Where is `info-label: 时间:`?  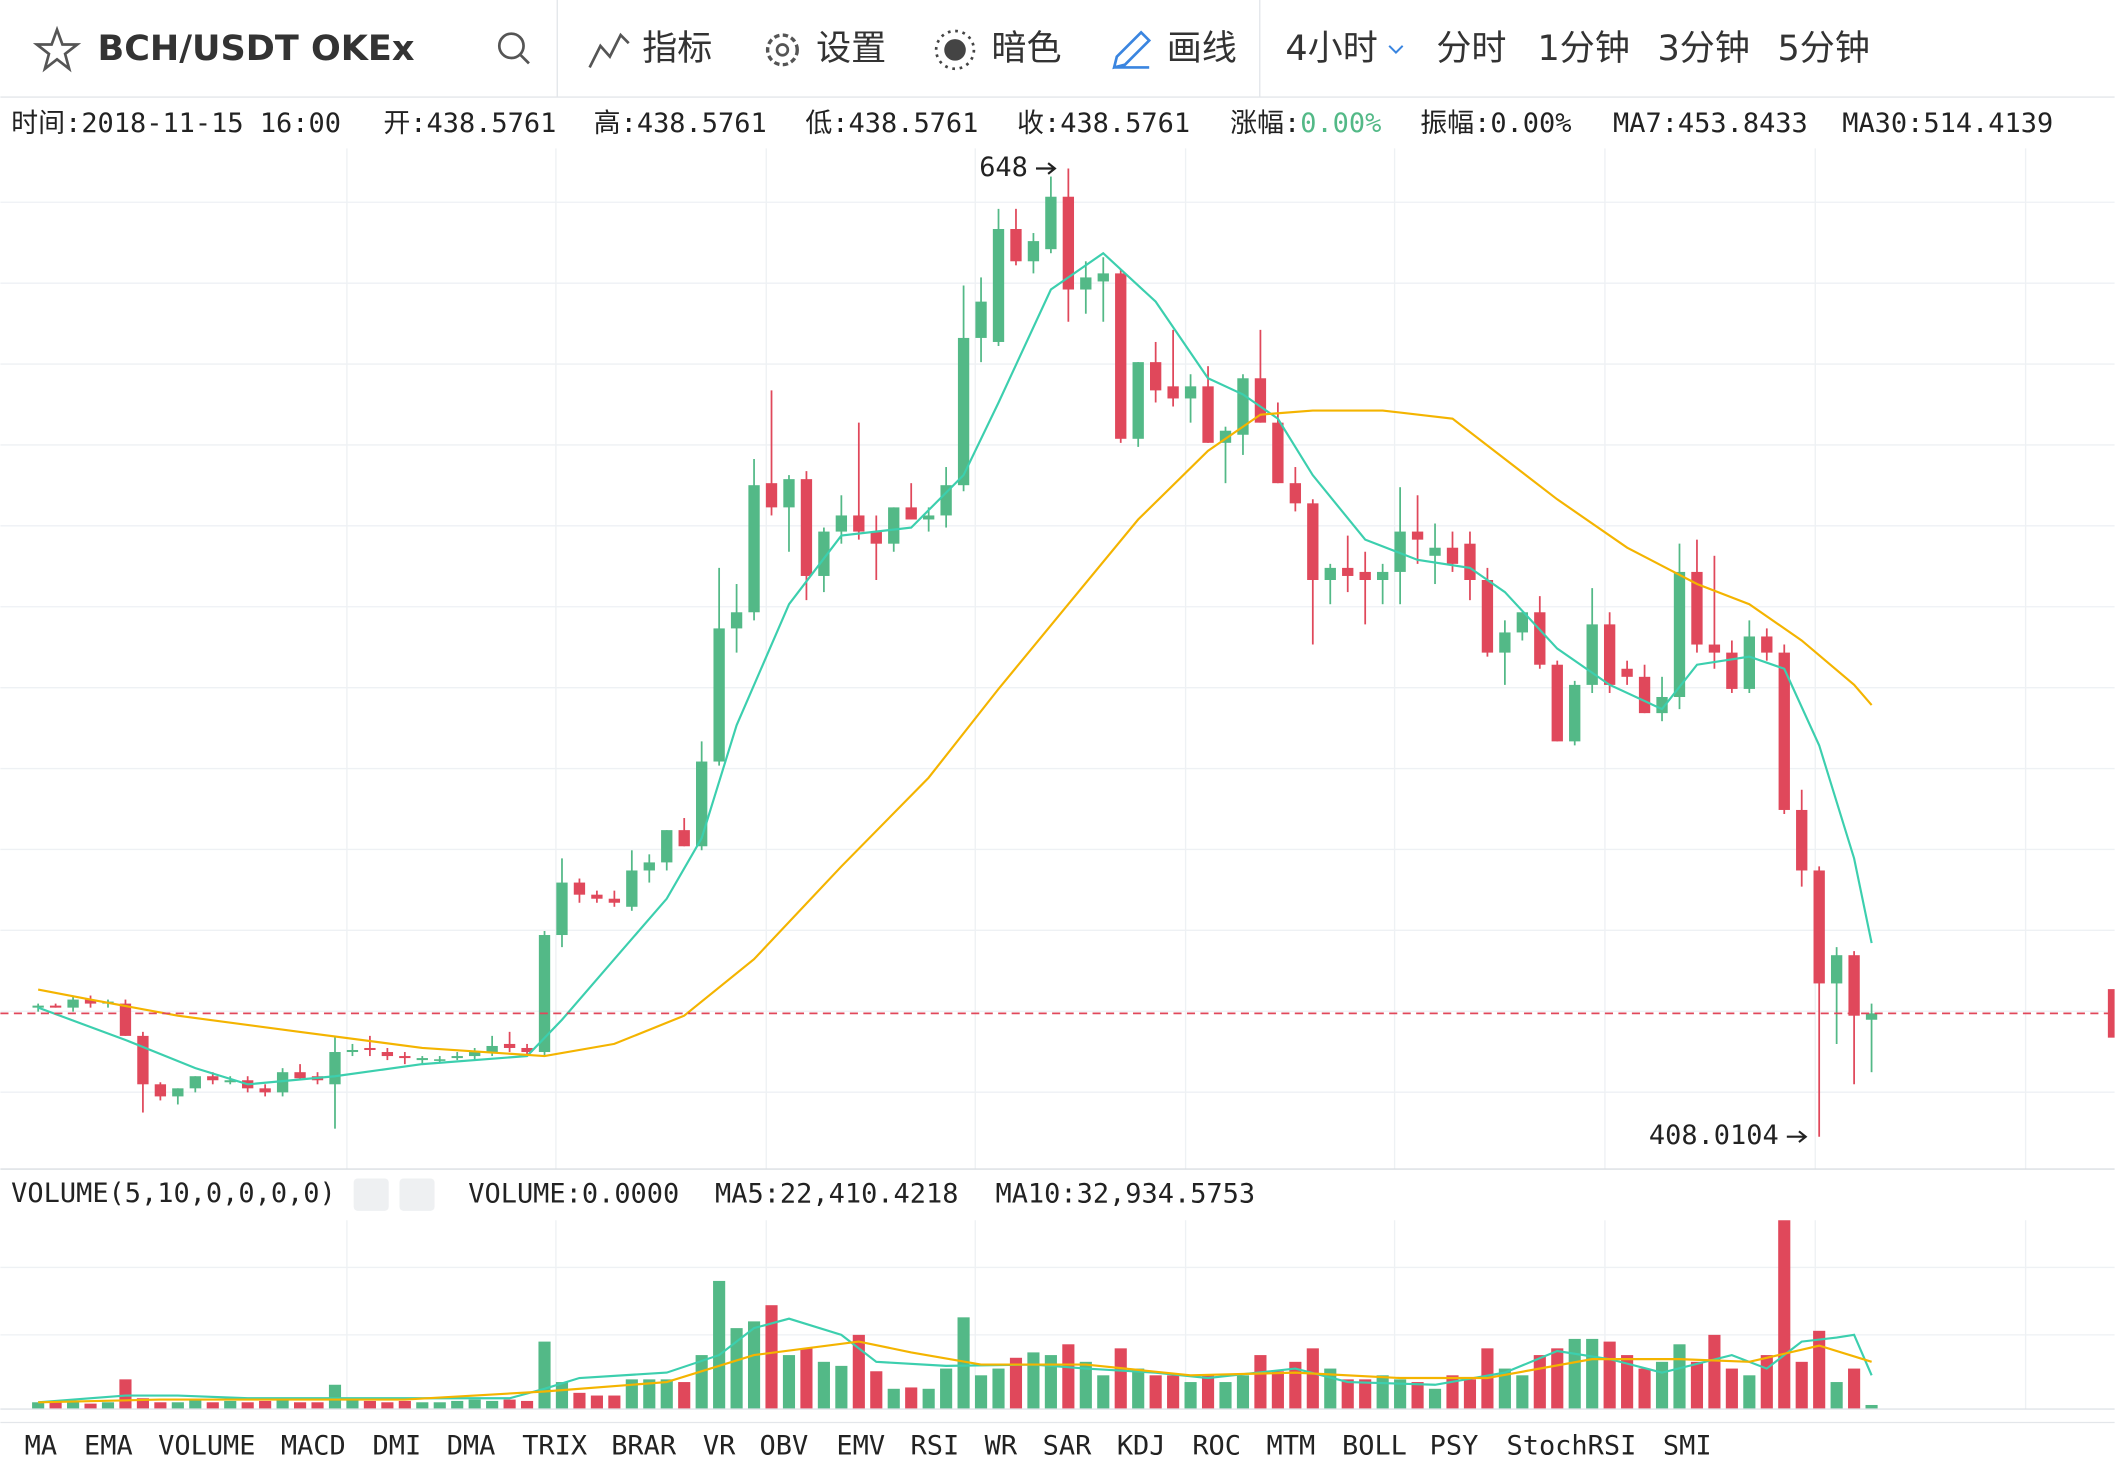 info-label: 时间: is located at coordinates (46, 123).